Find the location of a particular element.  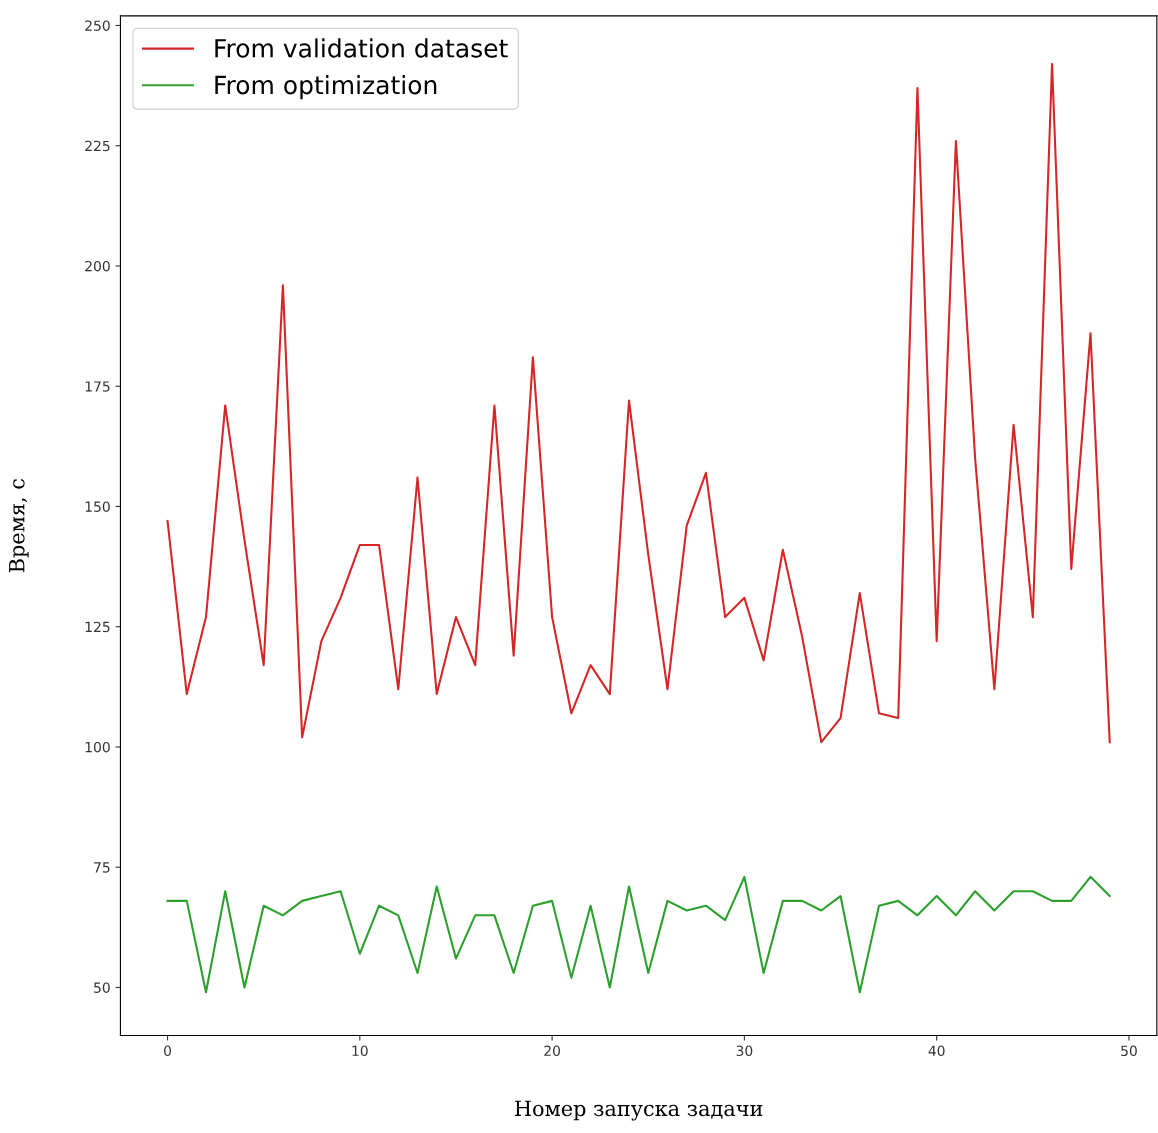

x-axis-title: Номер запуска задачи is located at coordinates (639, 1110).